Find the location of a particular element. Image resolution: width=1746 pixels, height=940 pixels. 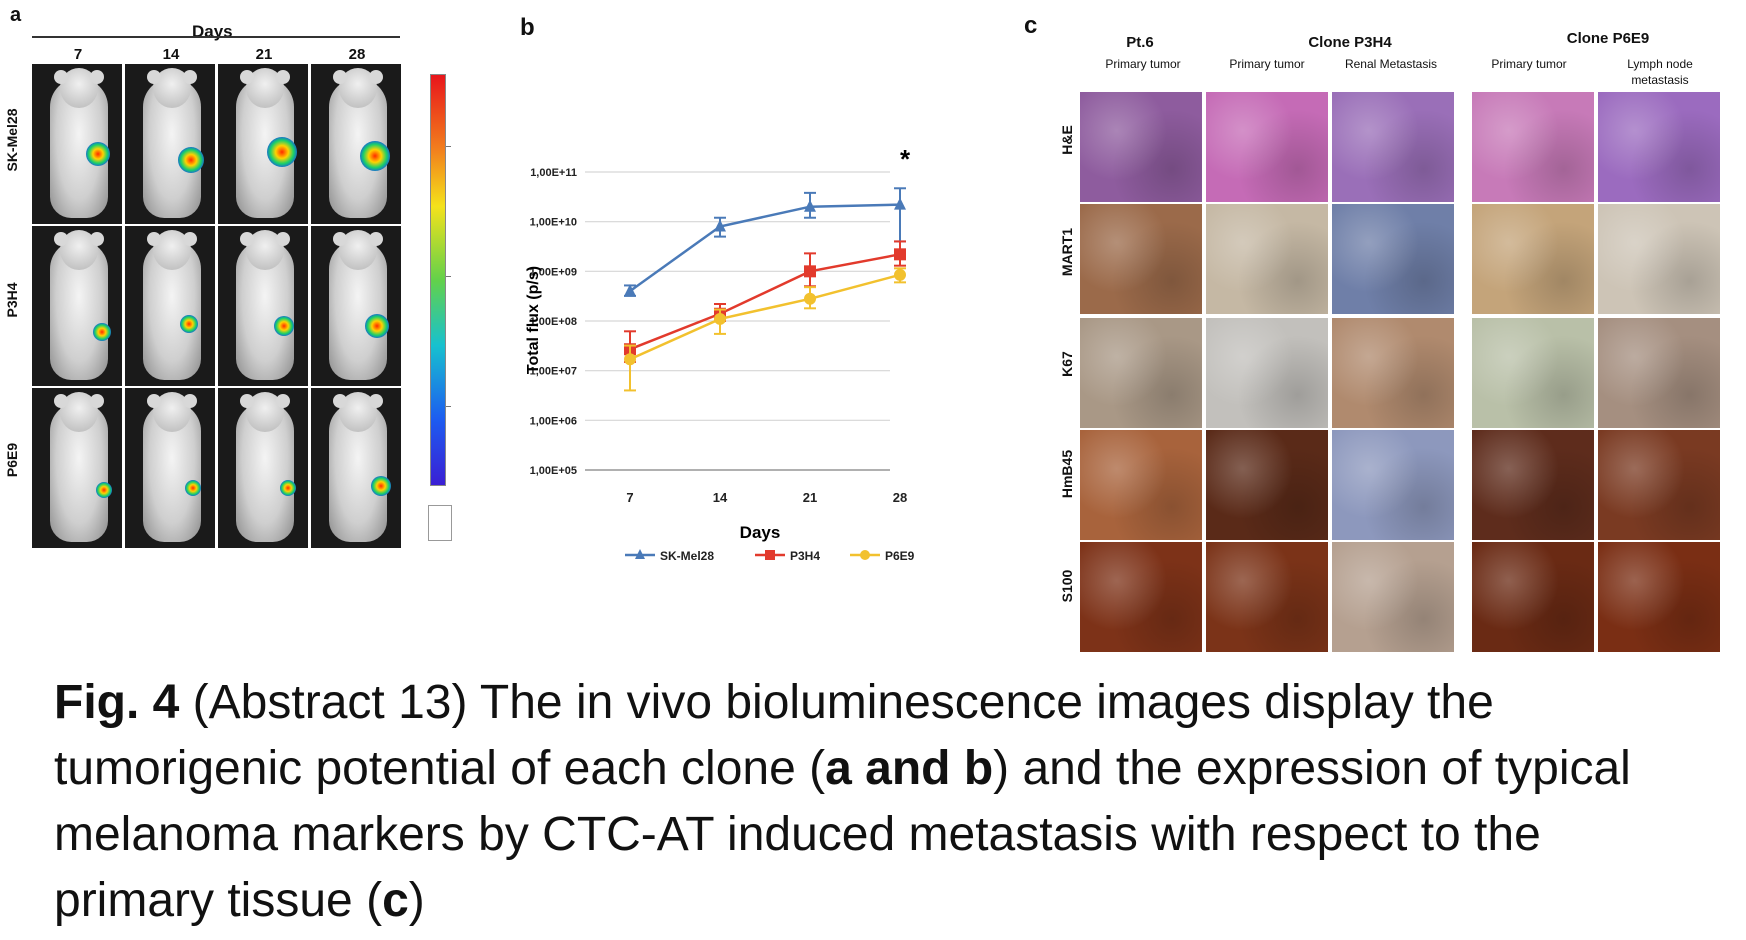

row-label-hmb45: HmB45 is located at coordinates (1067, 474).